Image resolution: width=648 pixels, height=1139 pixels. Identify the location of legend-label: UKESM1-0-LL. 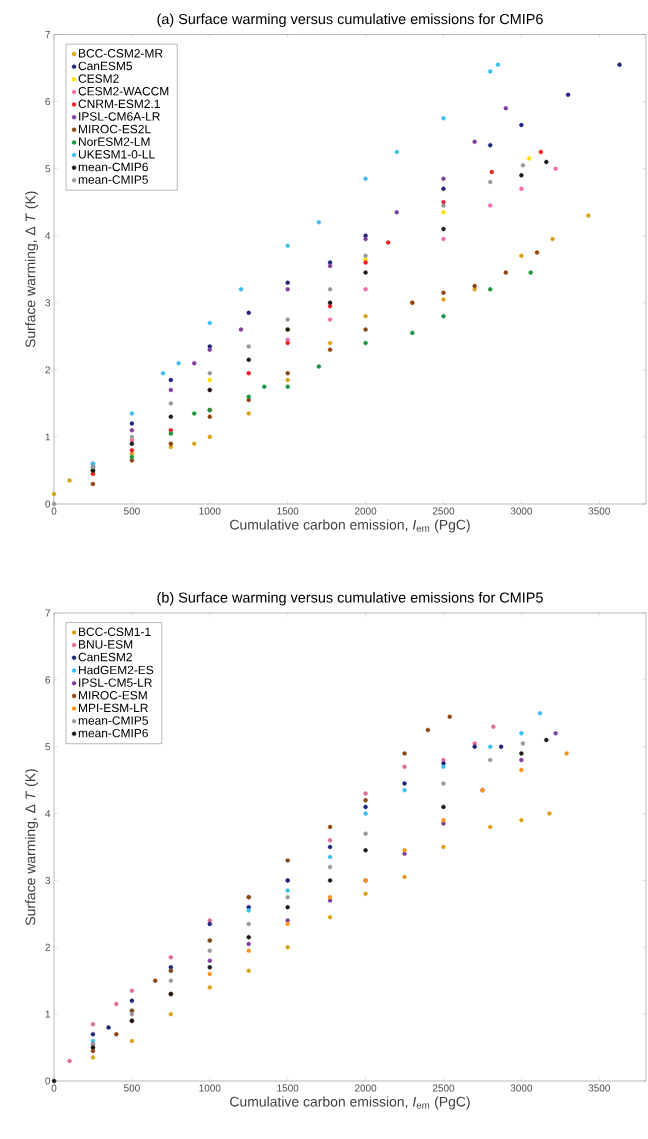
(116, 154).